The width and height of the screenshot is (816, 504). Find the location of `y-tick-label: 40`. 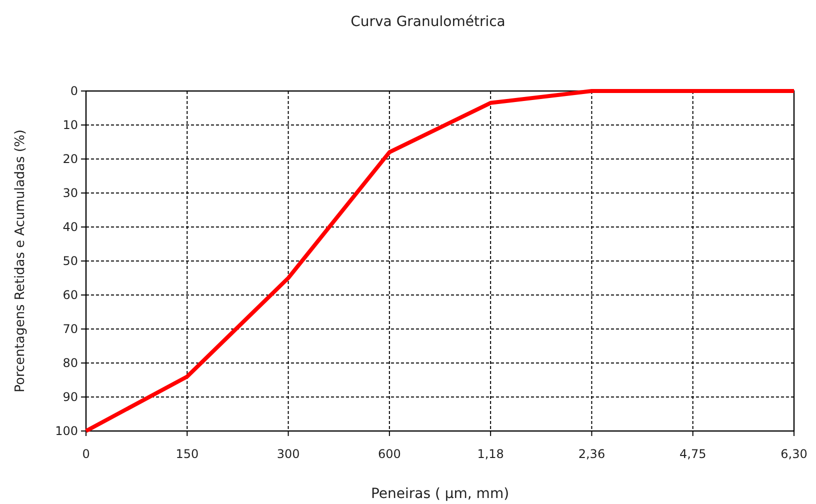

y-tick-label: 40 is located at coordinates (70, 227).